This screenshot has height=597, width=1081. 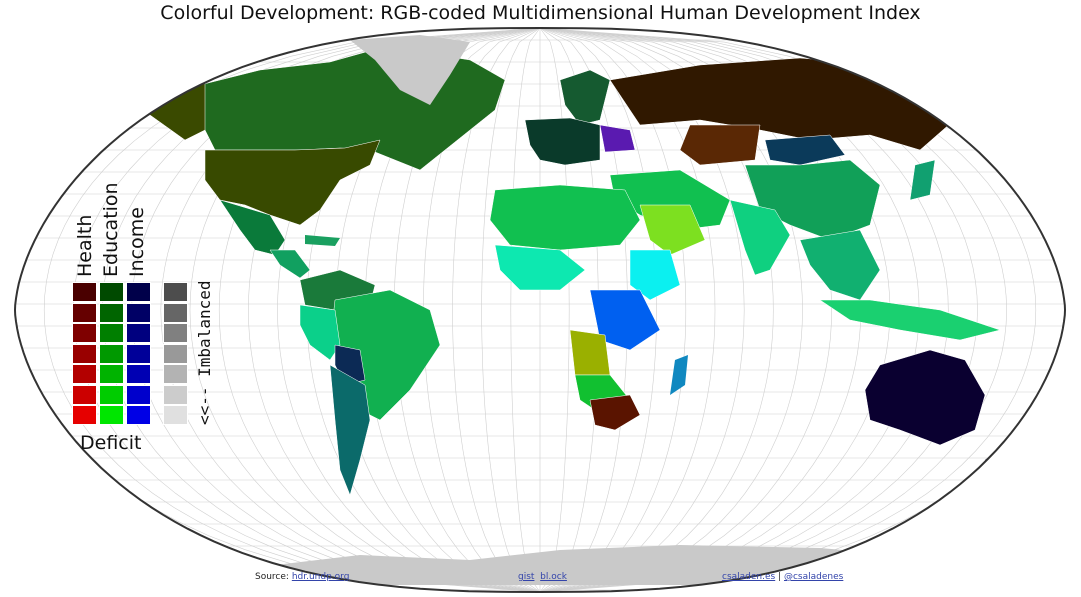 What do you see at coordinates (585, 97) in the screenshot?
I see `country-scandinavia` at bounding box center [585, 97].